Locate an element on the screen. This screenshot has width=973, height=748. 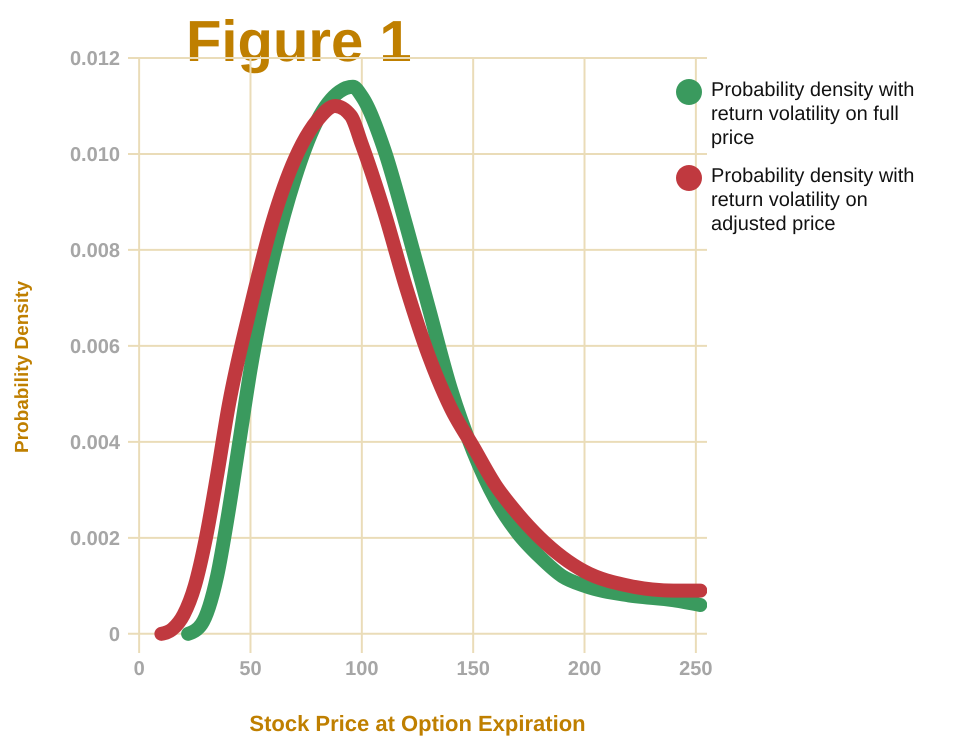
x-tick-label: 100 is located at coordinates (362, 669).